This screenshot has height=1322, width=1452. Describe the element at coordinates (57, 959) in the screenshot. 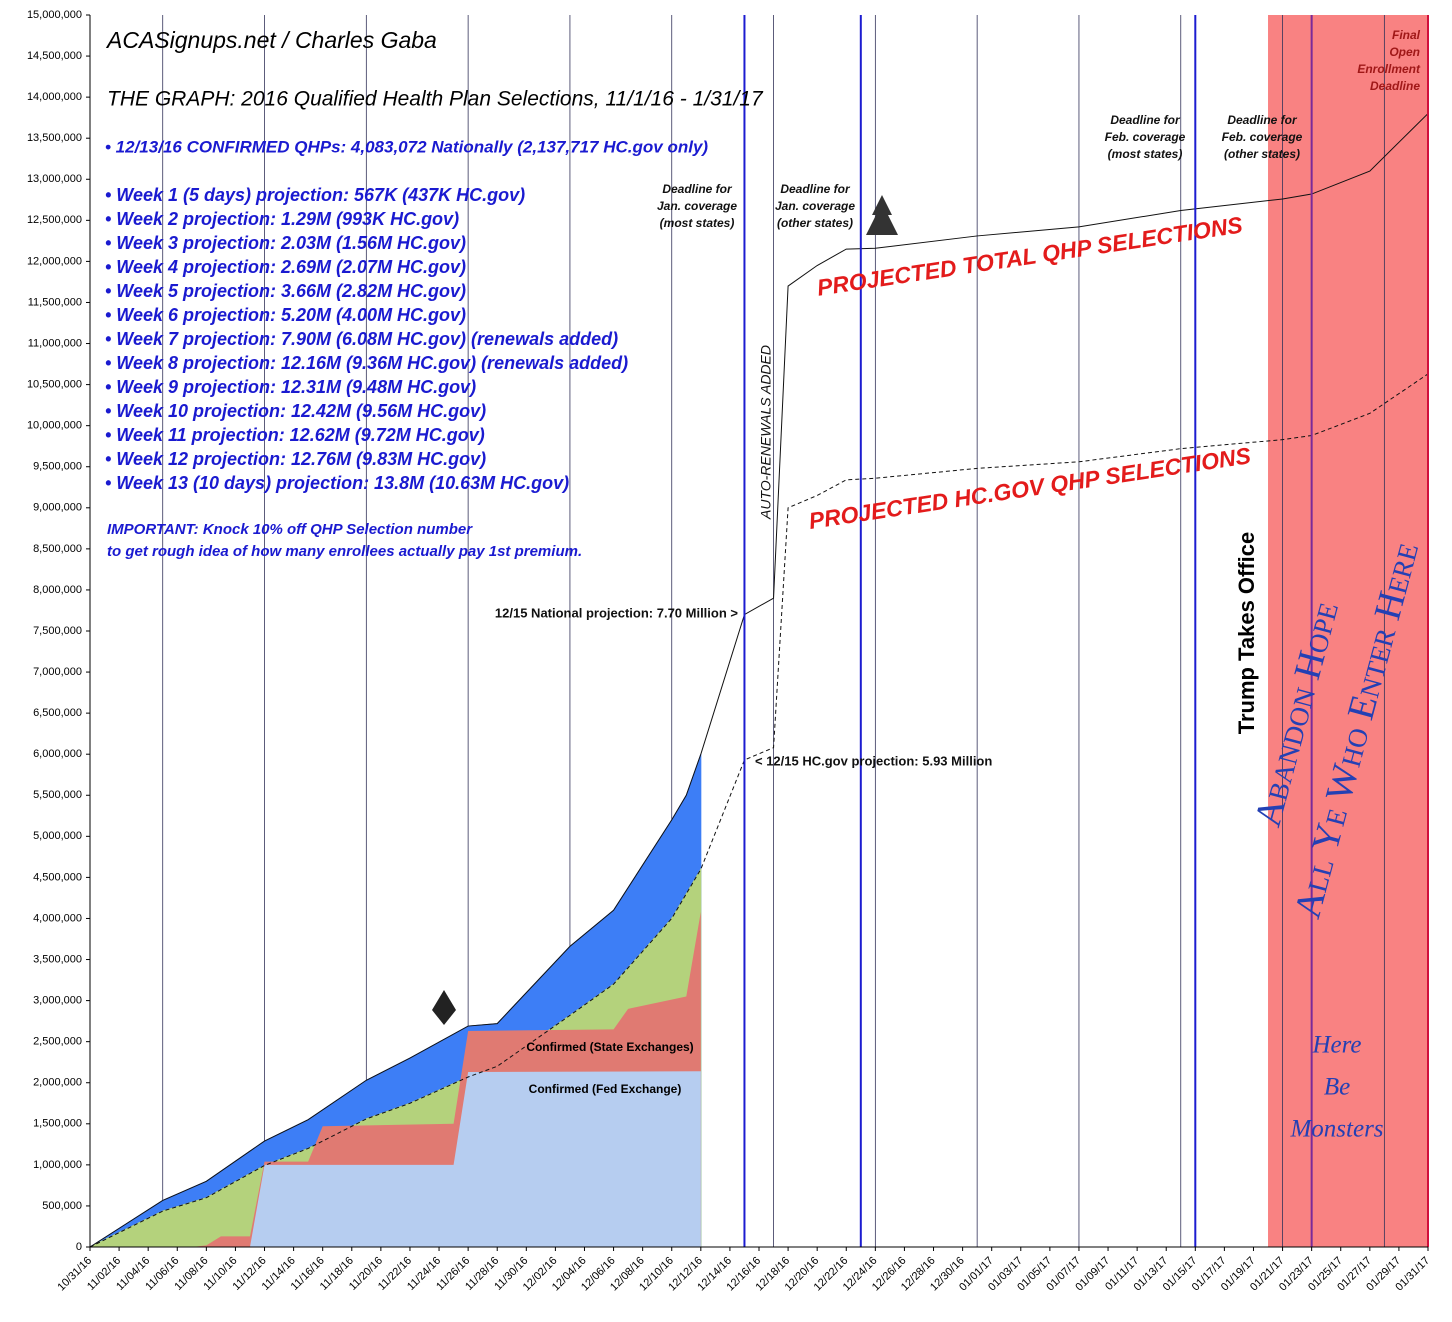

I see `y-tick-label: 3,500,000` at that location.